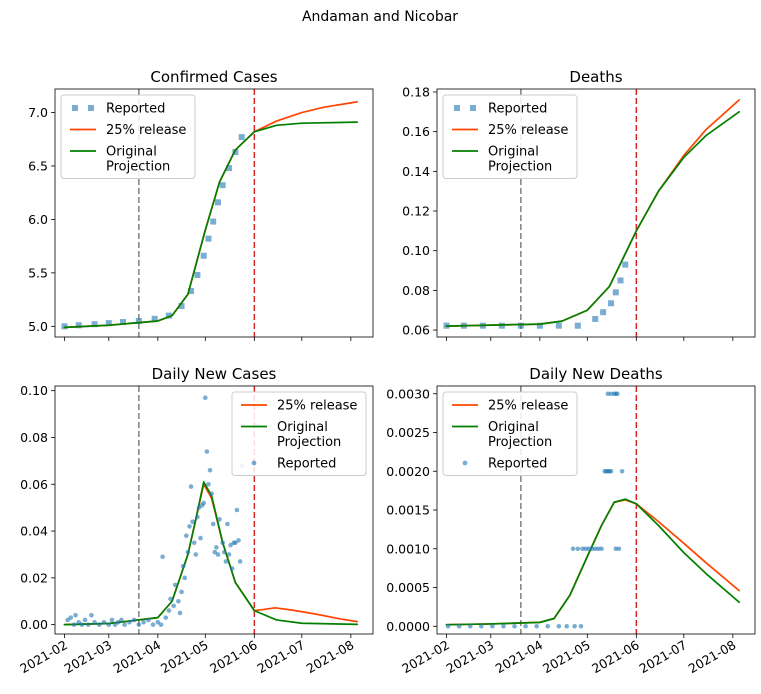 This screenshot has width=761, height=694. I want to click on x-tick-label: 2021-04, so click(137, 656).